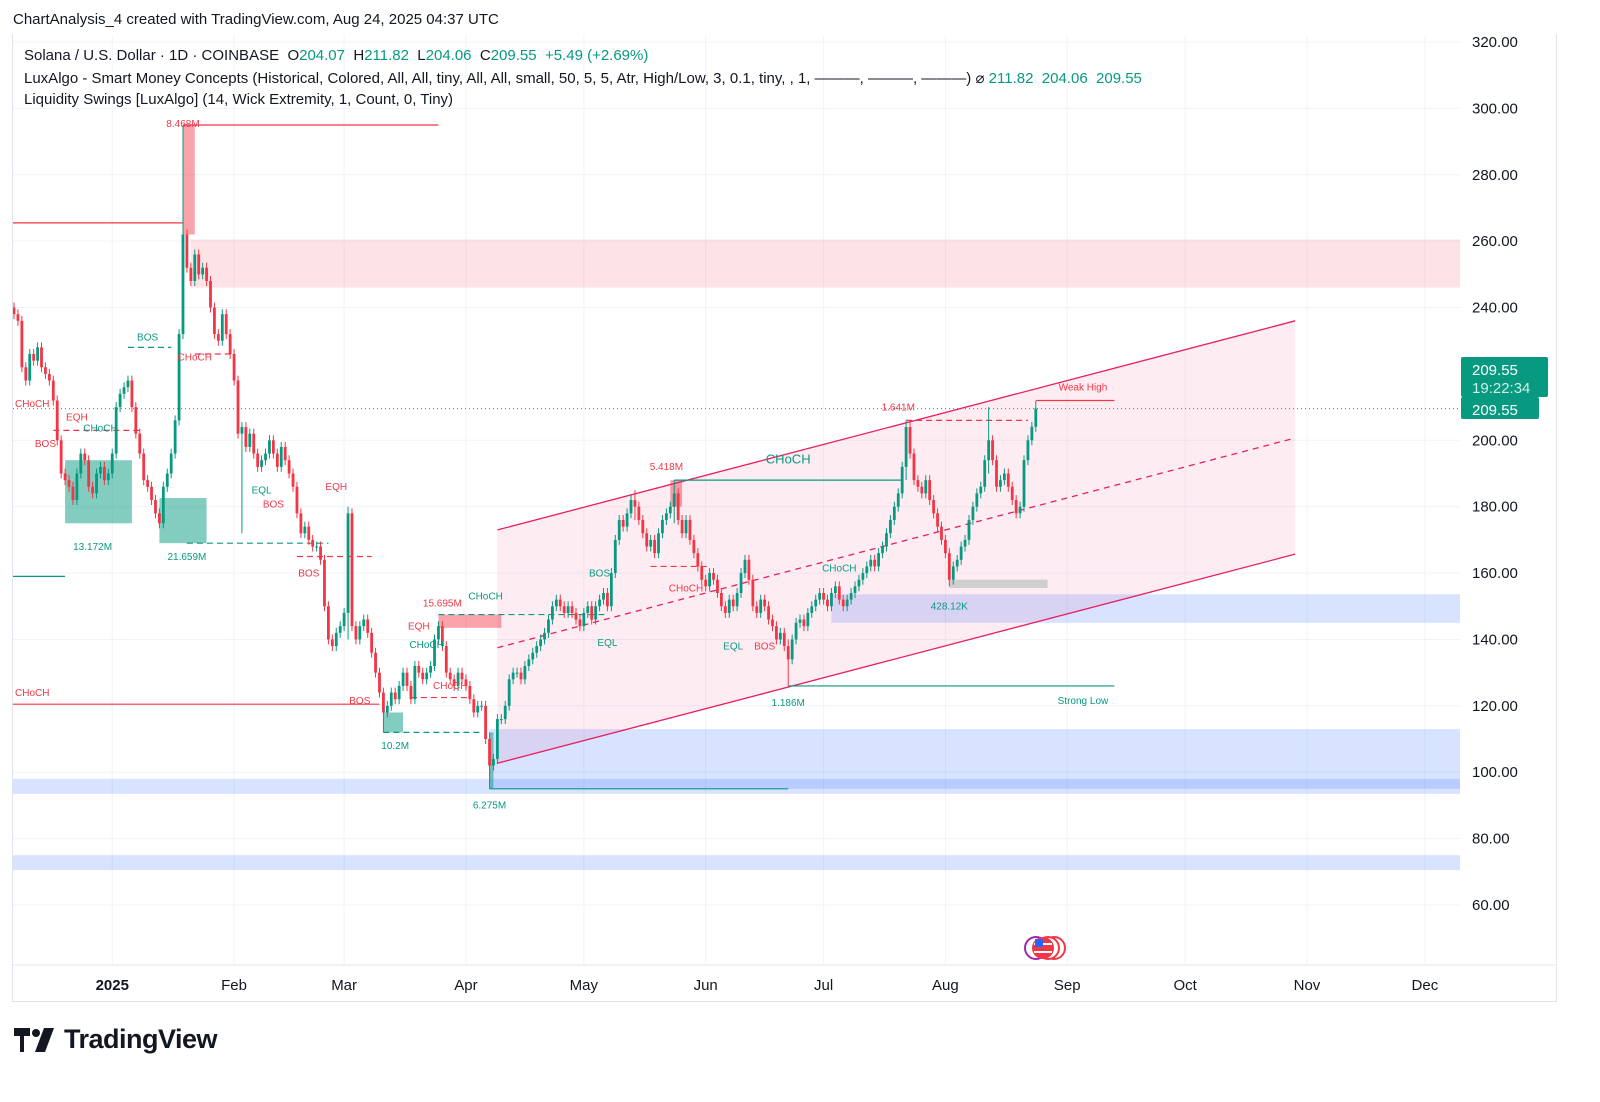 This screenshot has width=1600, height=1102. I want to click on zone-ob-bear, so click(676, 493).